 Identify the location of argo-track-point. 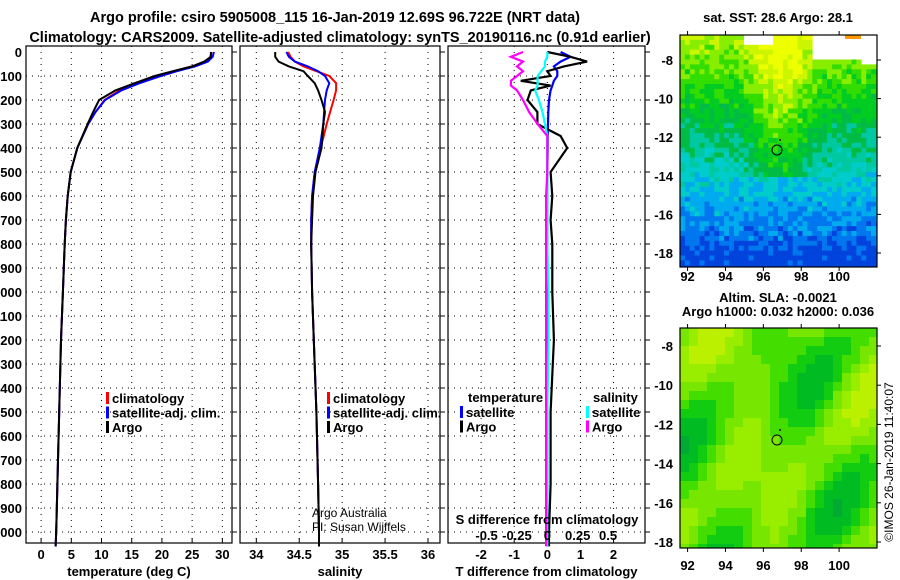
(780, 140).